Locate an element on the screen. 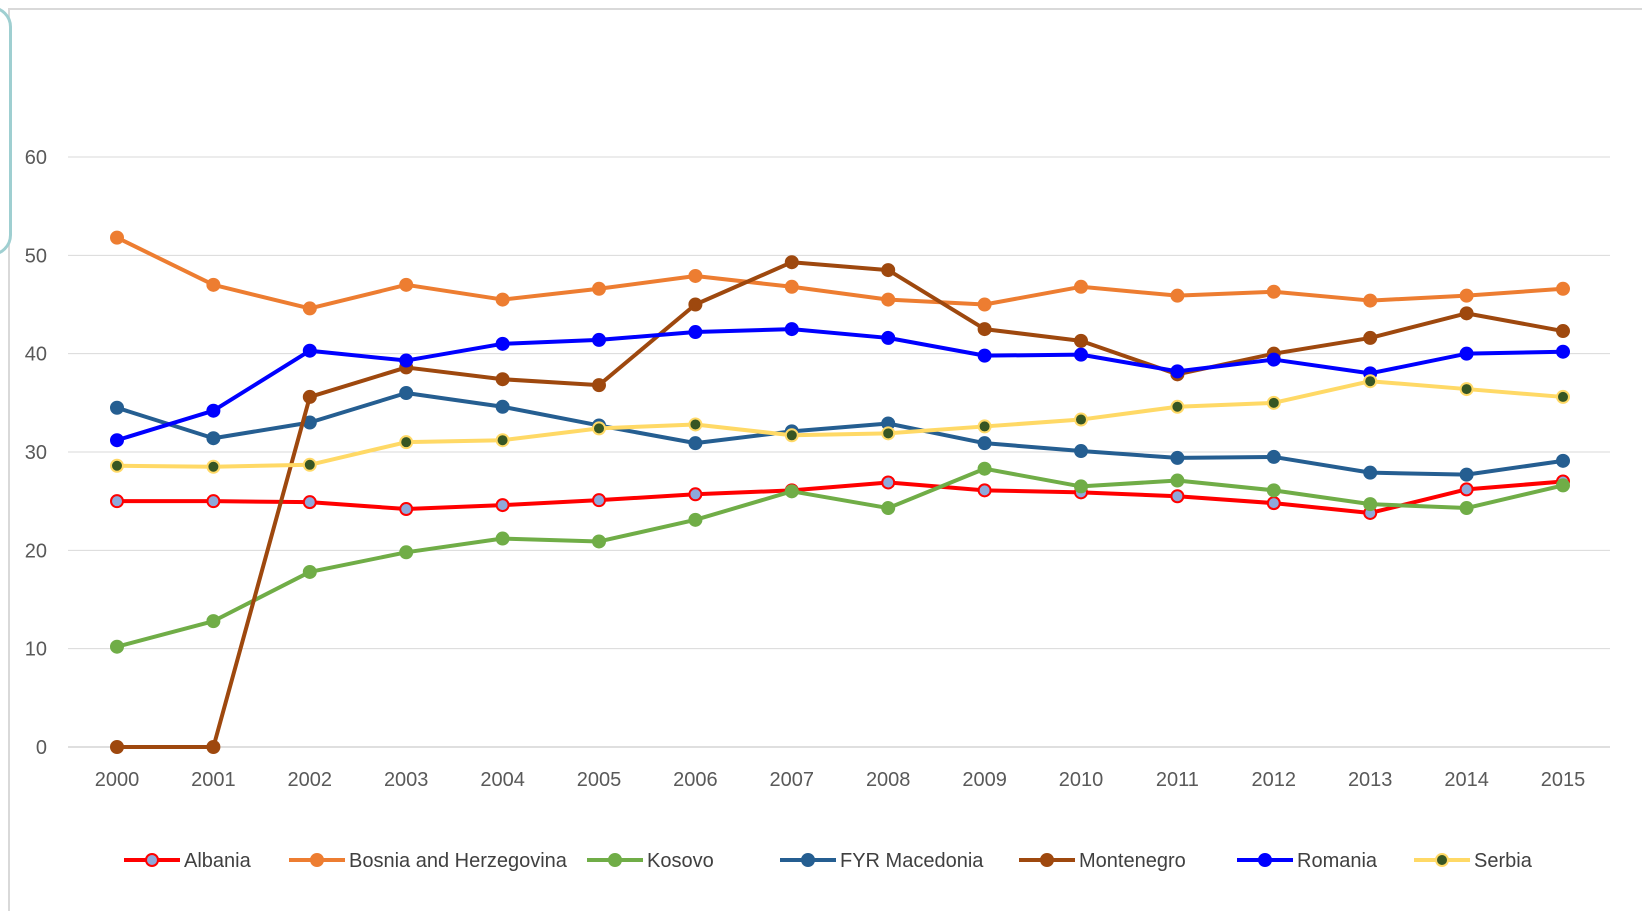 The width and height of the screenshot is (1642, 911). legend-item: Serbia is located at coordinates (1473, 861).